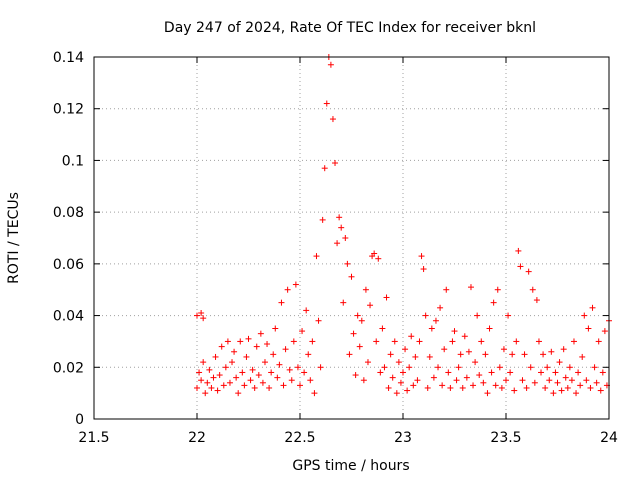  Describe the element at coordinates (68, 265) in the screenshot. I see `y-tick-label: 0.06` at that location.